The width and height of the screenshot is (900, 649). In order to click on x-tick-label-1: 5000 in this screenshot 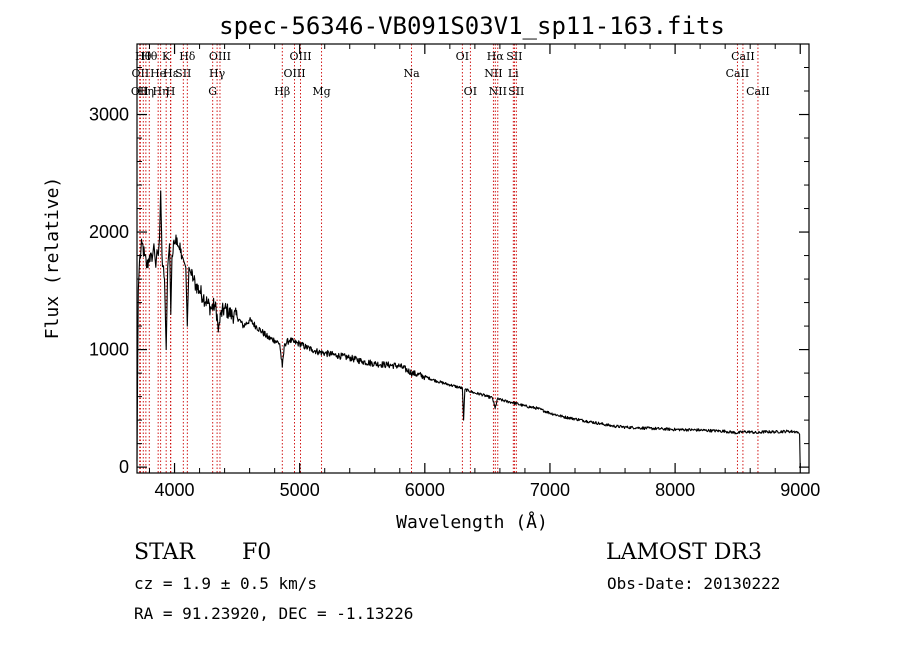, I will do `click(300, 490)`.